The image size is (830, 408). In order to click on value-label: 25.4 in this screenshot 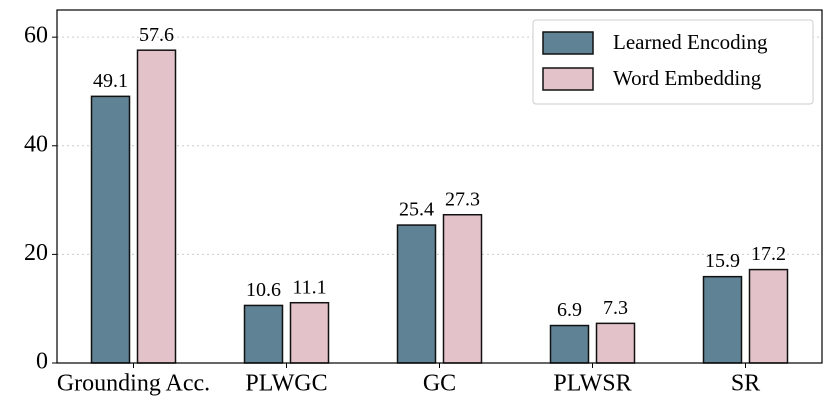, I will do `click(416, 210)`.